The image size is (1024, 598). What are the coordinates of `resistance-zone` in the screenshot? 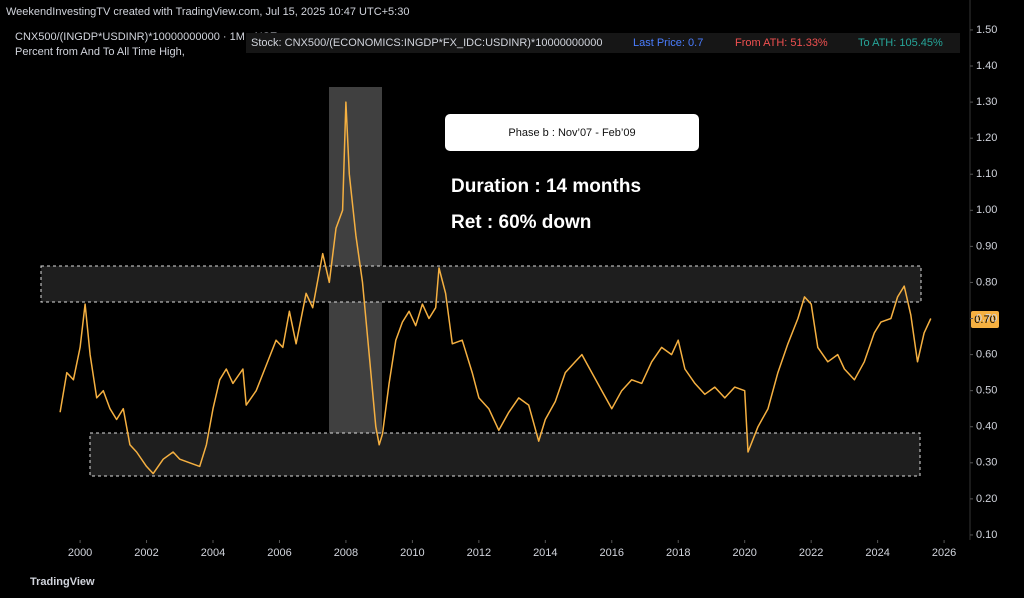 It's located at (481, 284).